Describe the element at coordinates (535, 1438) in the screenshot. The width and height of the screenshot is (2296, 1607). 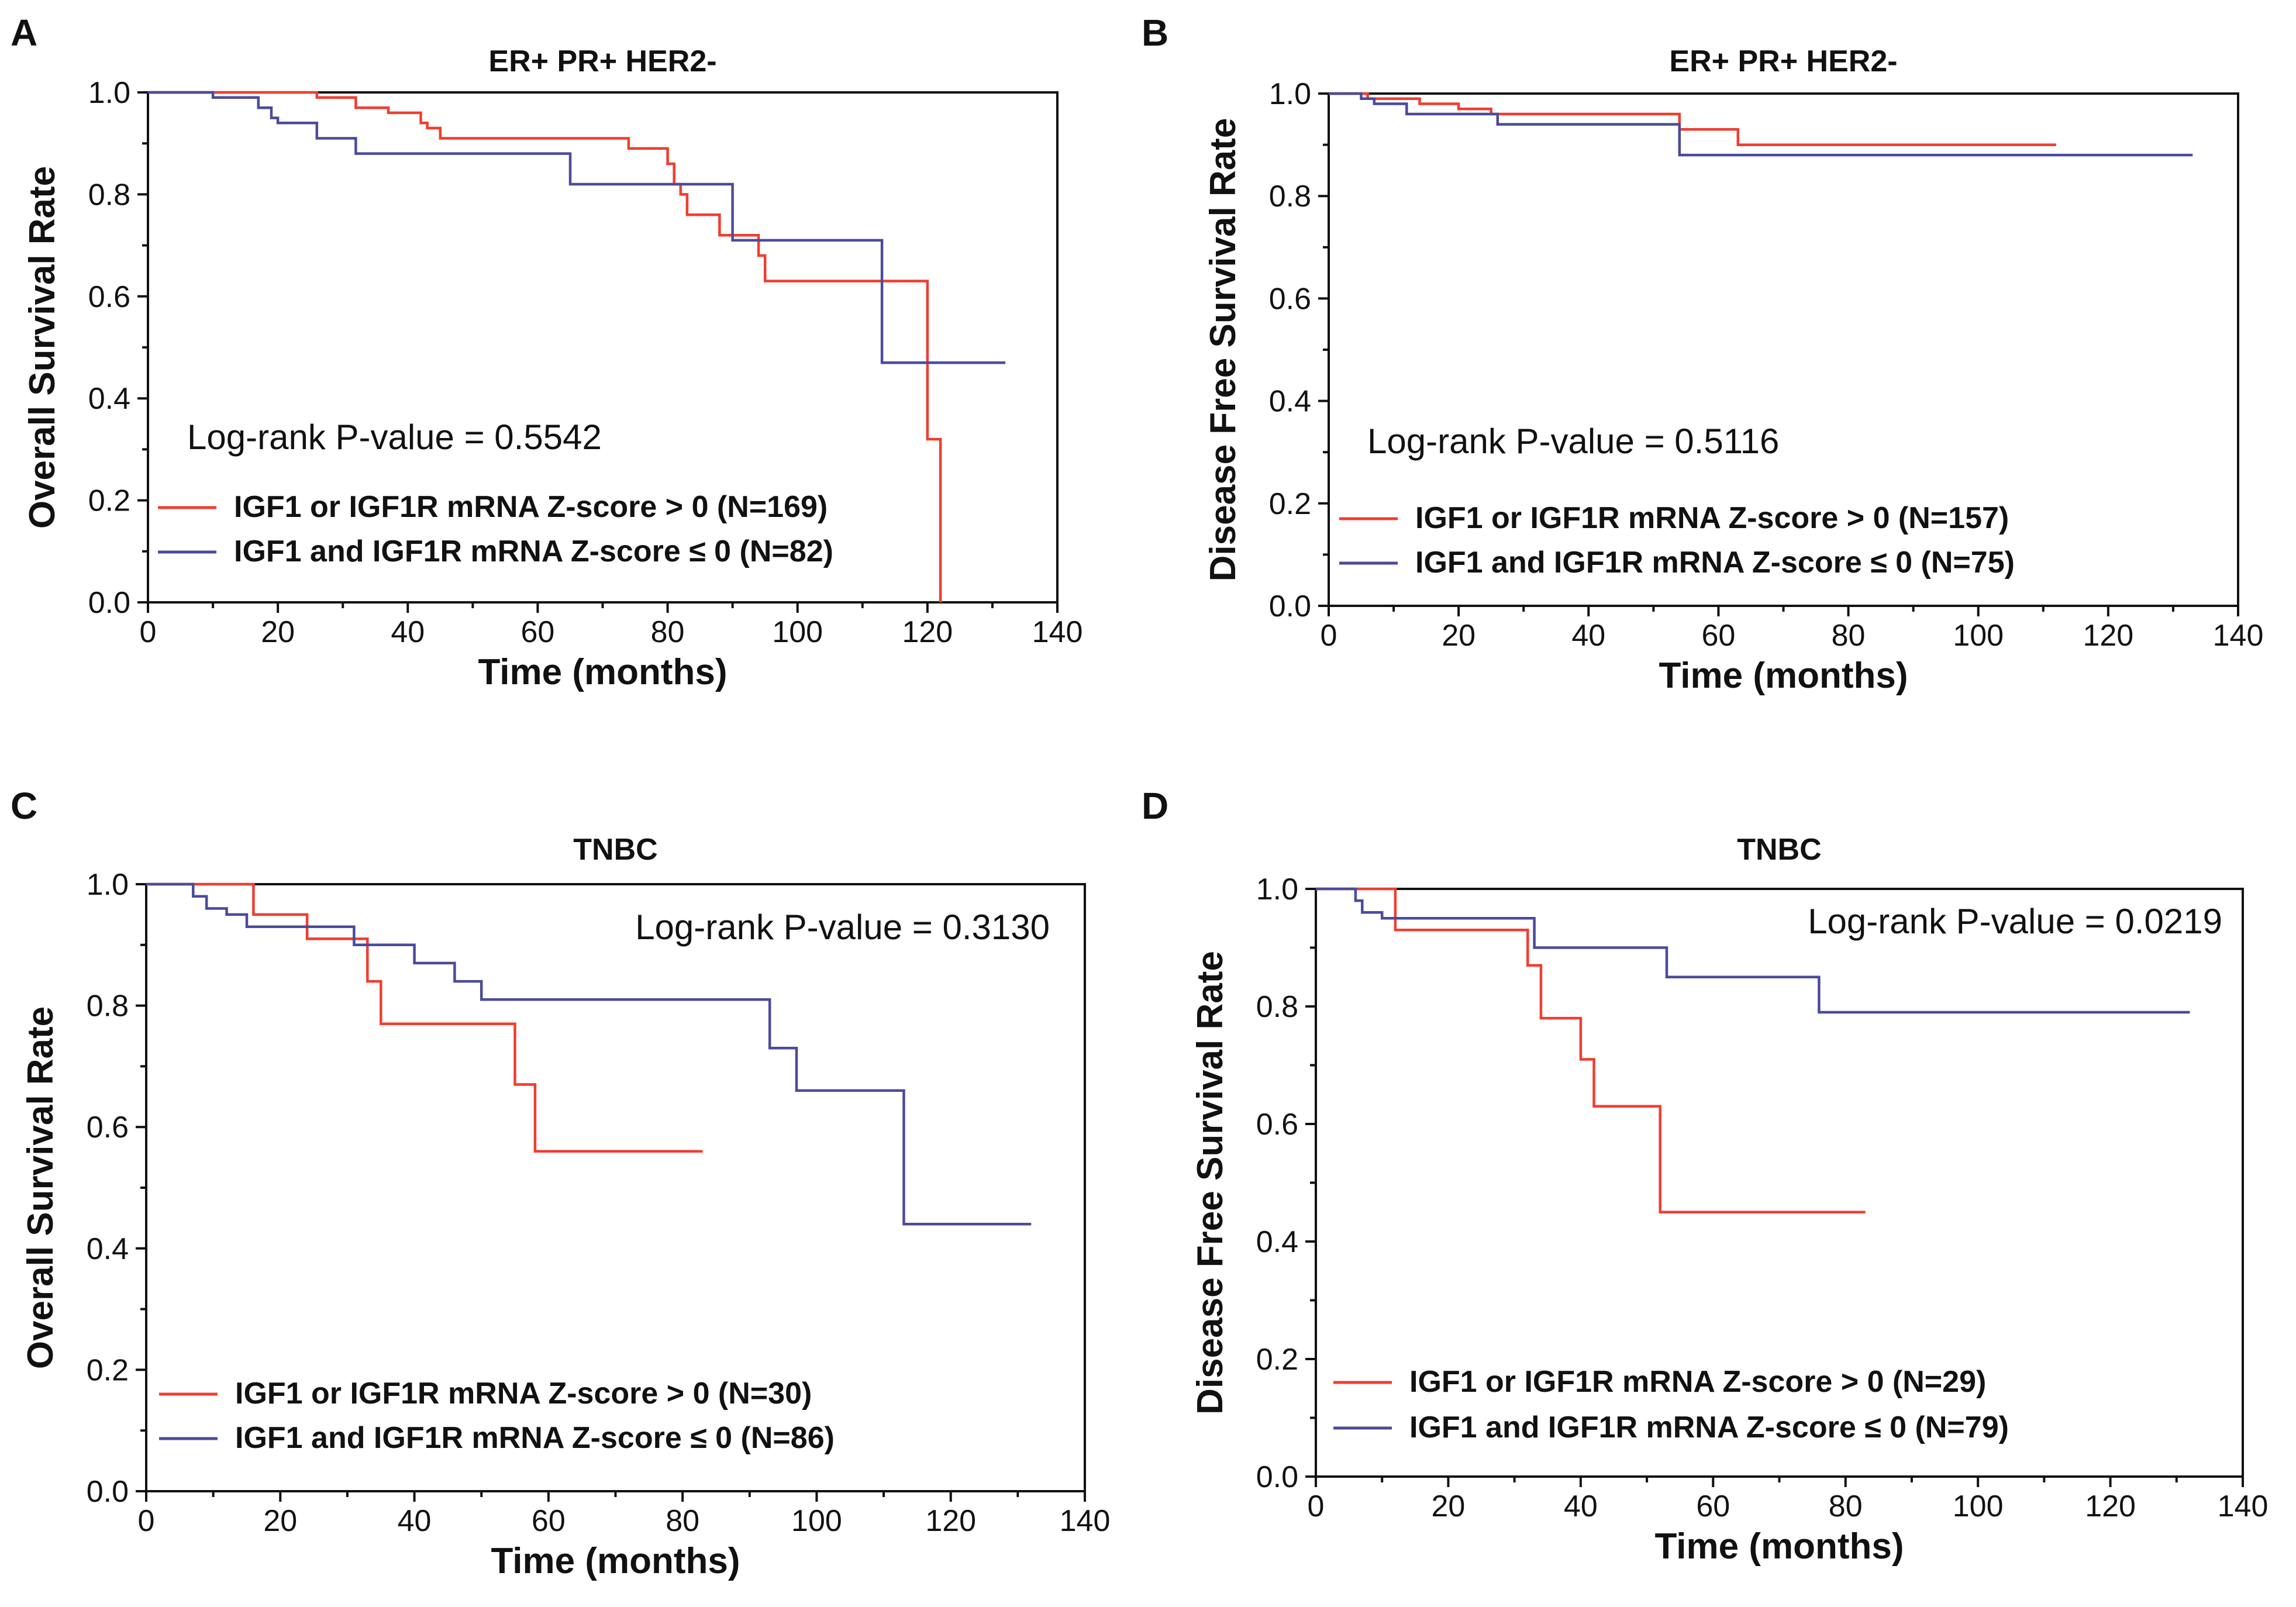
I see `legend-label: IGF1 and IGF1R mRNA Z-score ≤ 0 (N=86)` at that location.